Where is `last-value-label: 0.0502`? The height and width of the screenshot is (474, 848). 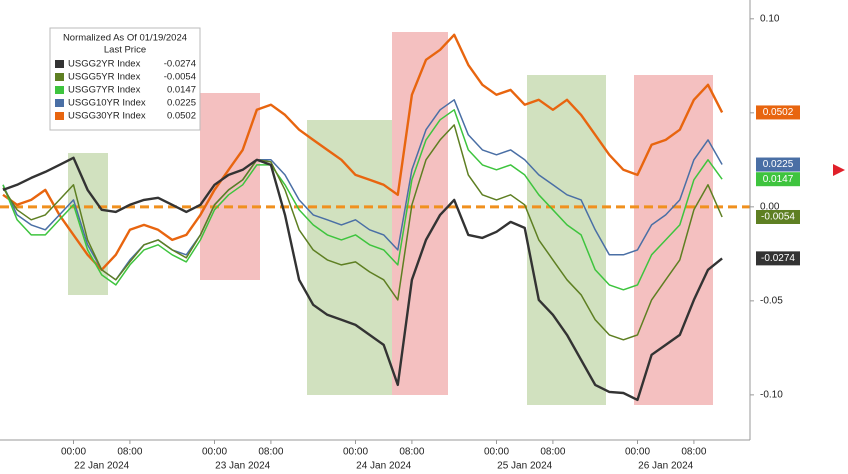 last-value-label: 0.0502 is located at coordinates (778, 112).